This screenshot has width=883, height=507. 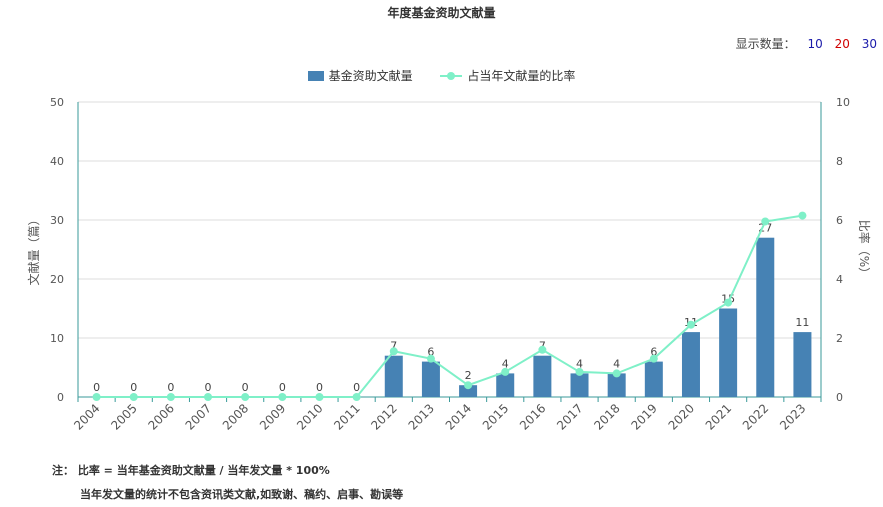 What do you see at coordinates (569, 416) in the screenshot?
I see `x-tick-label: 2017` at bounding box center [569, 416].